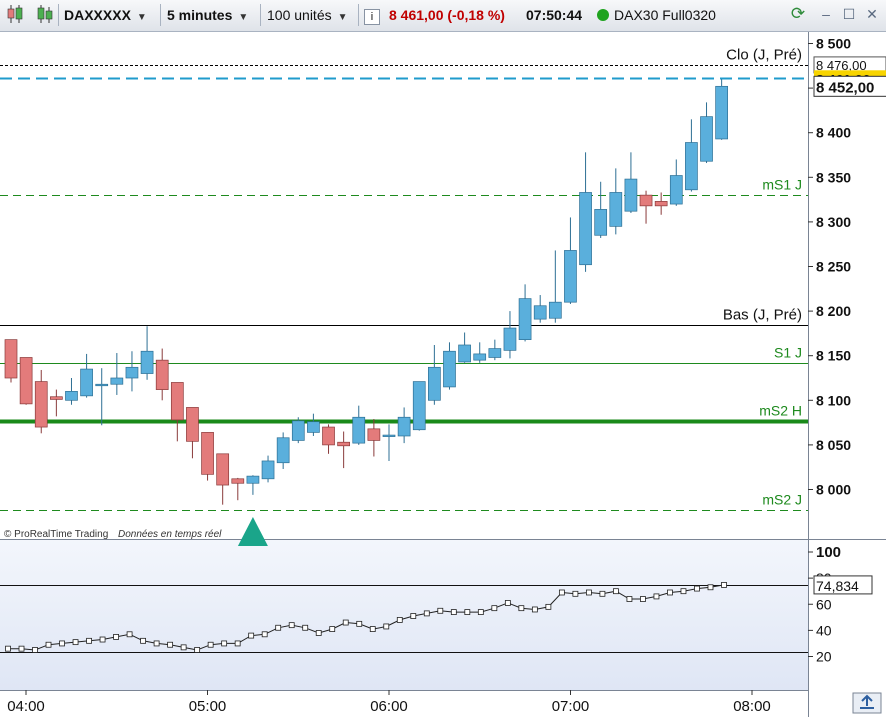 The height and width of the screenshot is (717, 886). What do you see at coordinates (833, 311) in the screenshot?
I see `y-tick-label: 8 200` at bounding box center [833, 311].